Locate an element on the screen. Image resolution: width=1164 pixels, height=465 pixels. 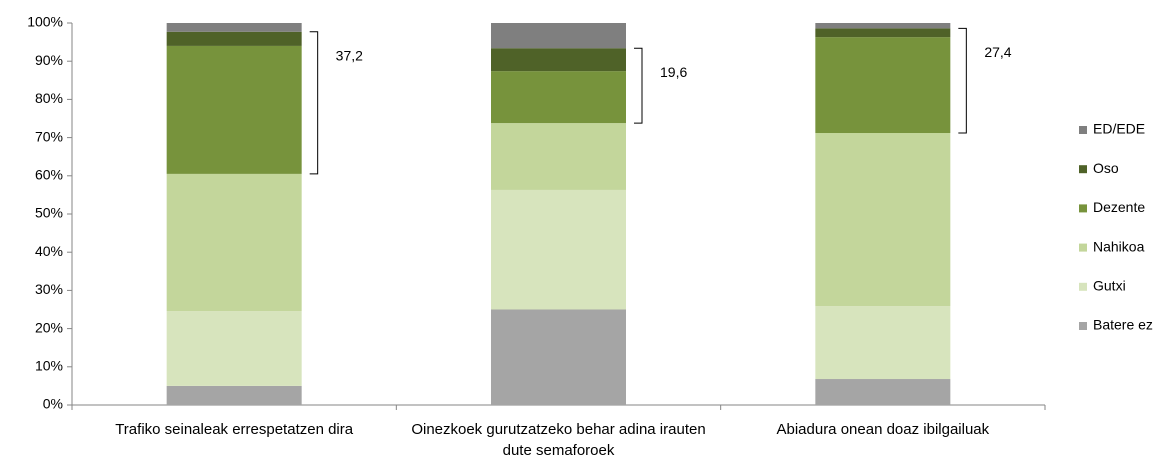
y-tick-label: 30% is located at coordinates (49, 289).